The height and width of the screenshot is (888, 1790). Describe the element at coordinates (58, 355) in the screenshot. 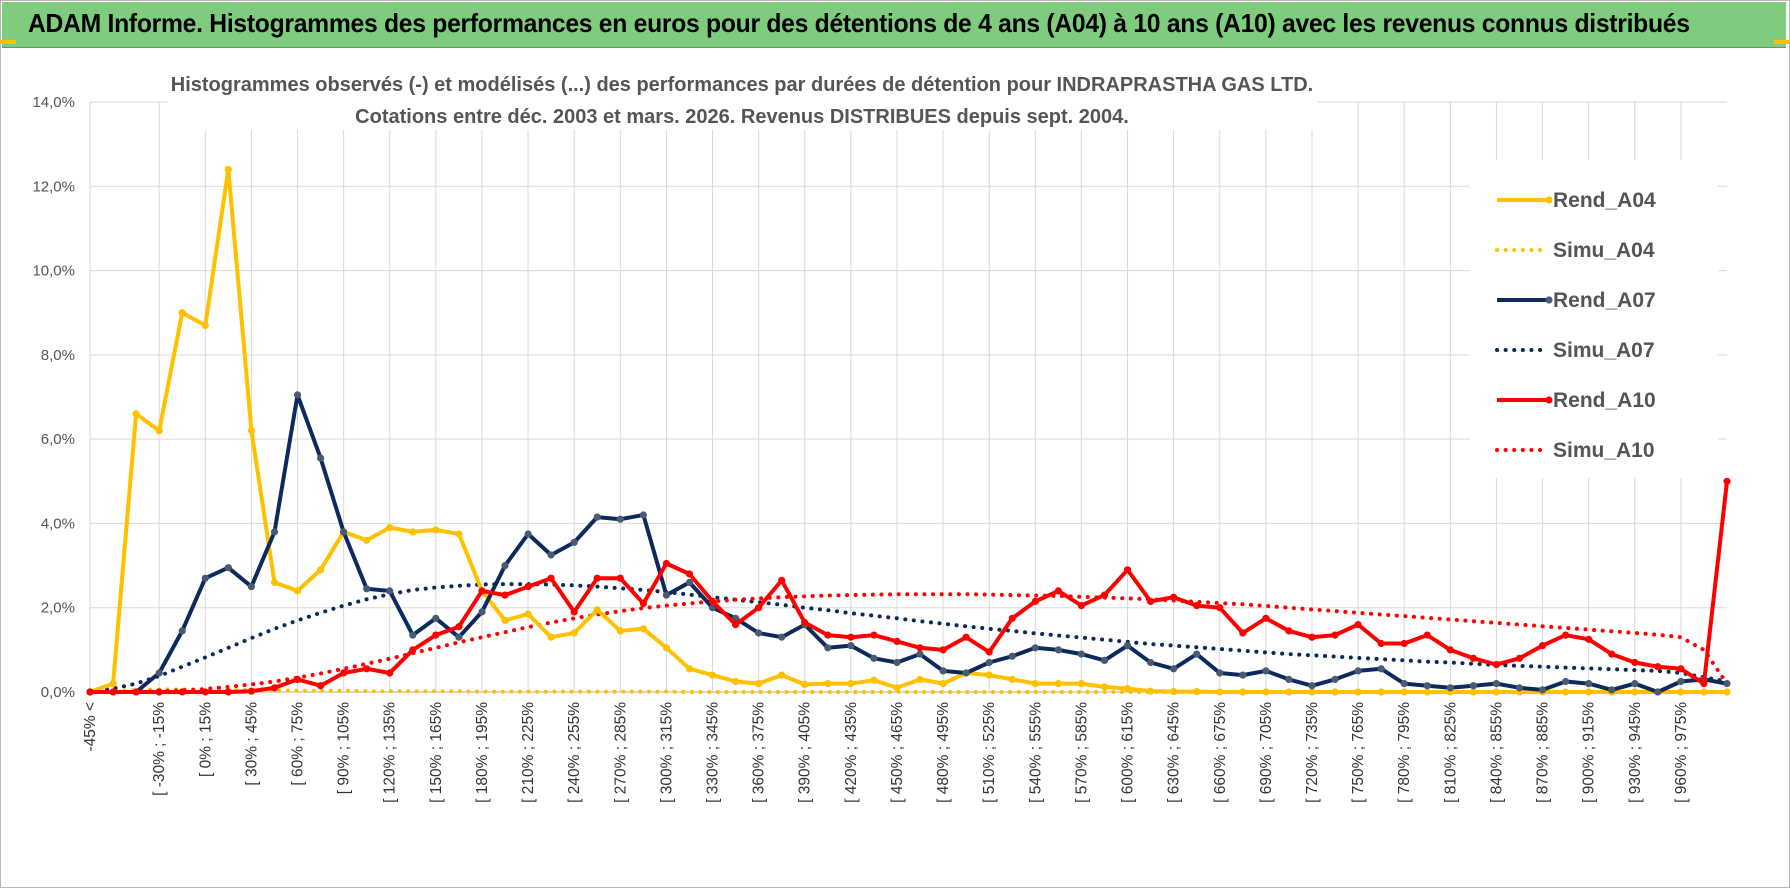

I see `y-tick-label: 8,0%` at that location.